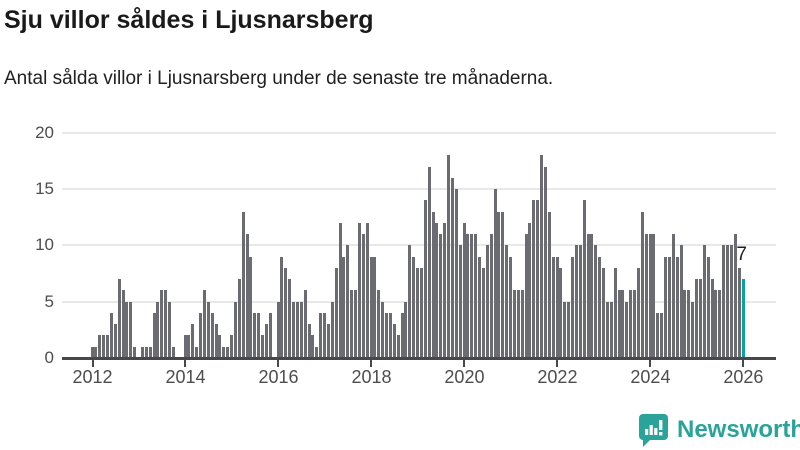 This screenshot has height=450, width=800. I want to click on x-axis-label: 2018, so click(371, 377).